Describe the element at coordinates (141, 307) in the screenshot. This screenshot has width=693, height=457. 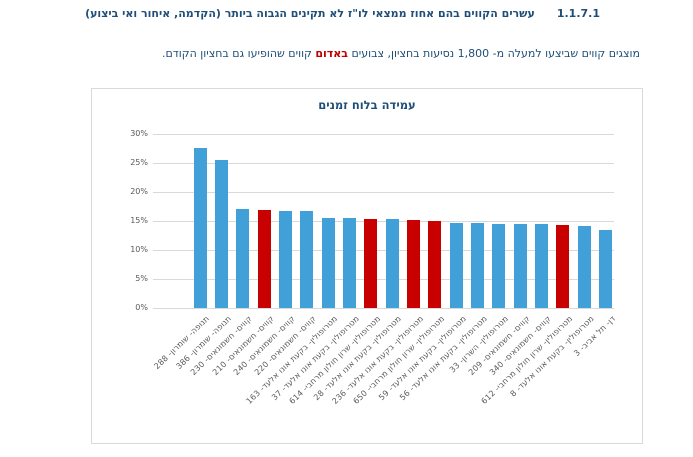
I see `y-axis-tick-label: 0%` at that location.